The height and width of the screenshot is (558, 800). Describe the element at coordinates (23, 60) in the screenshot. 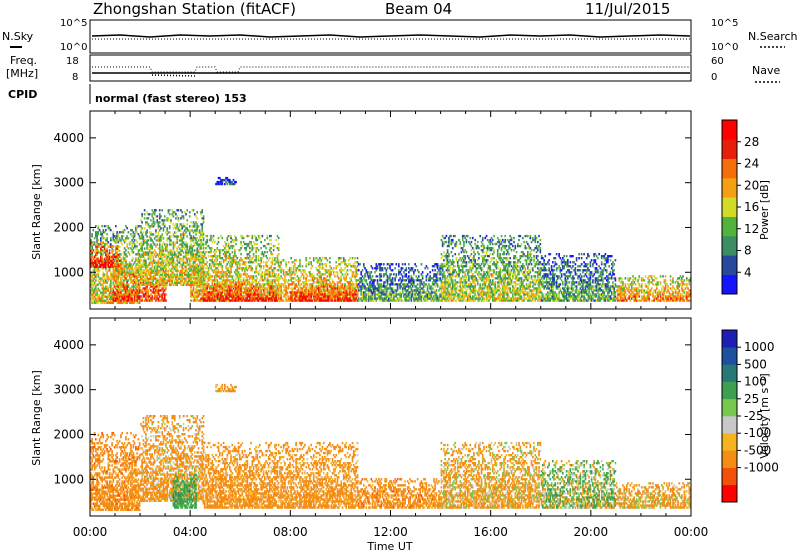

I see `freq-label-1: Freq.` at that location.